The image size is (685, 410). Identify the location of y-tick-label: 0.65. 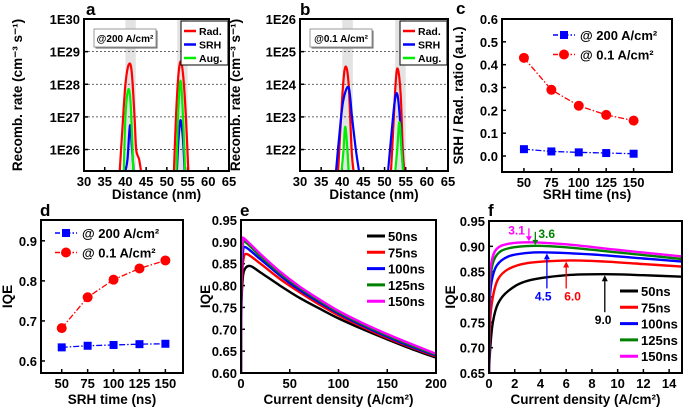
(472, 373).